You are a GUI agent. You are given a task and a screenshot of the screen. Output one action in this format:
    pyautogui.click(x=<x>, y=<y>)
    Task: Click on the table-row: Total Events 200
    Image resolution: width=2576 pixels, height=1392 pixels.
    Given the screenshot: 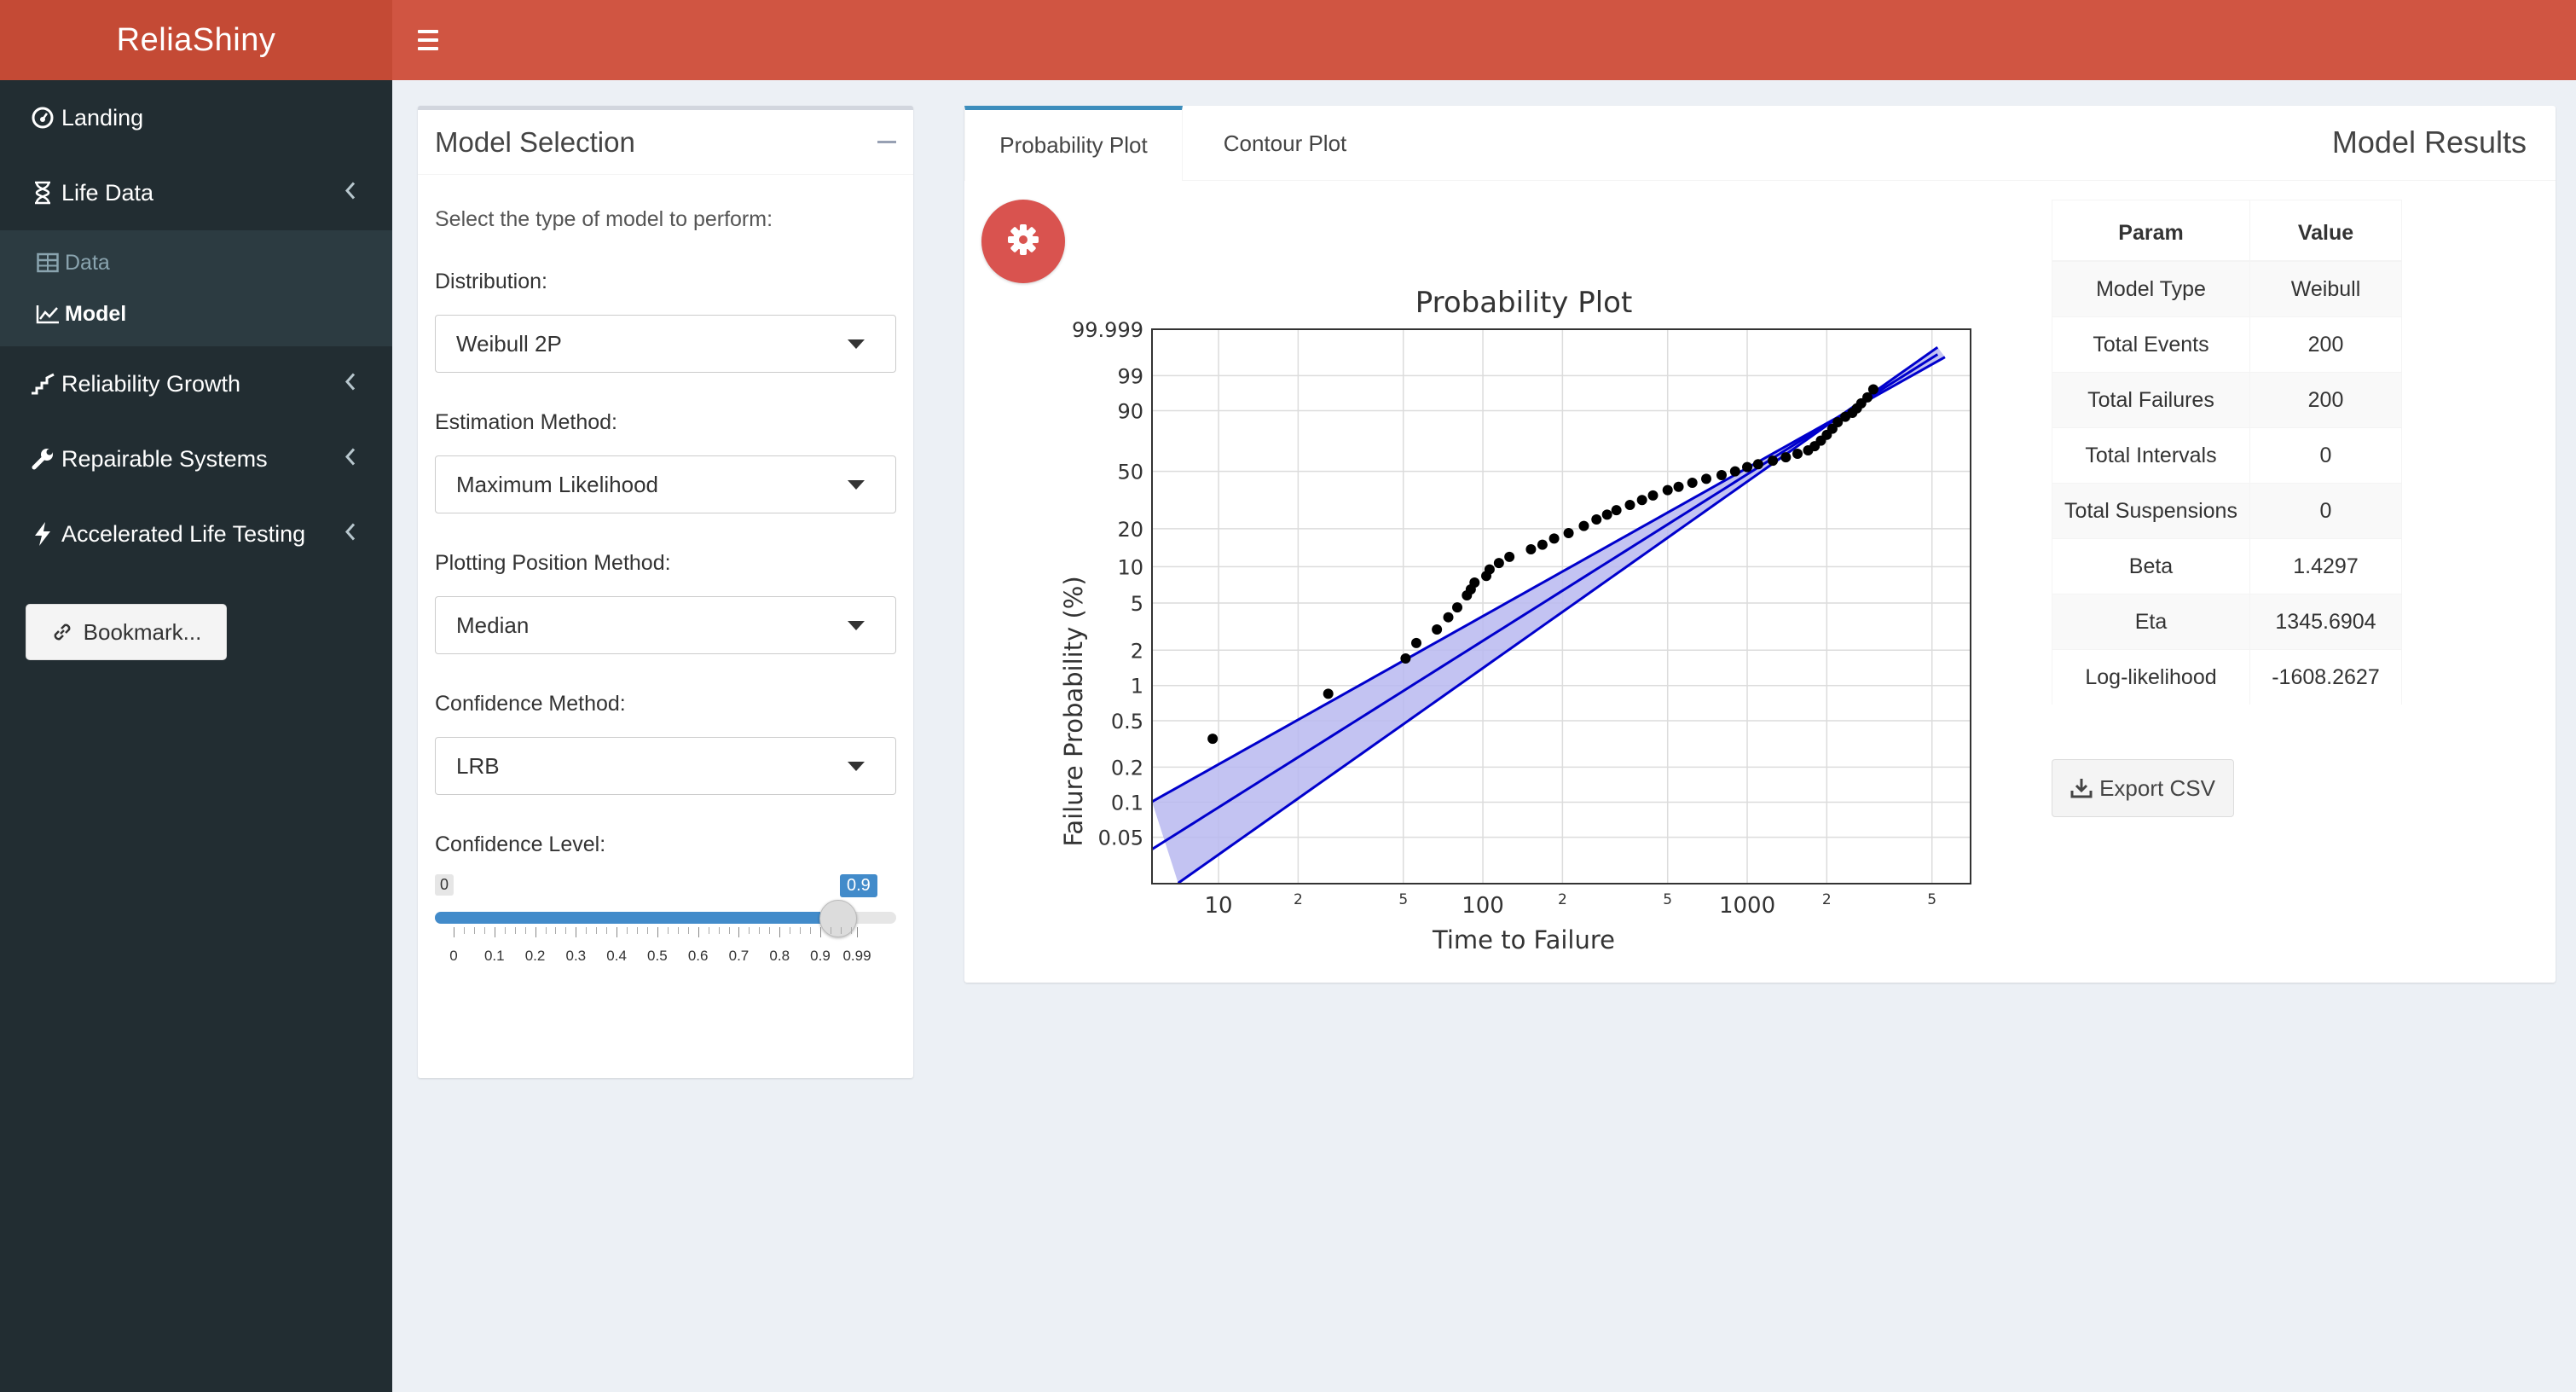 What is the action you would take?
    pyautogui.click(x=2227, y=344)
    